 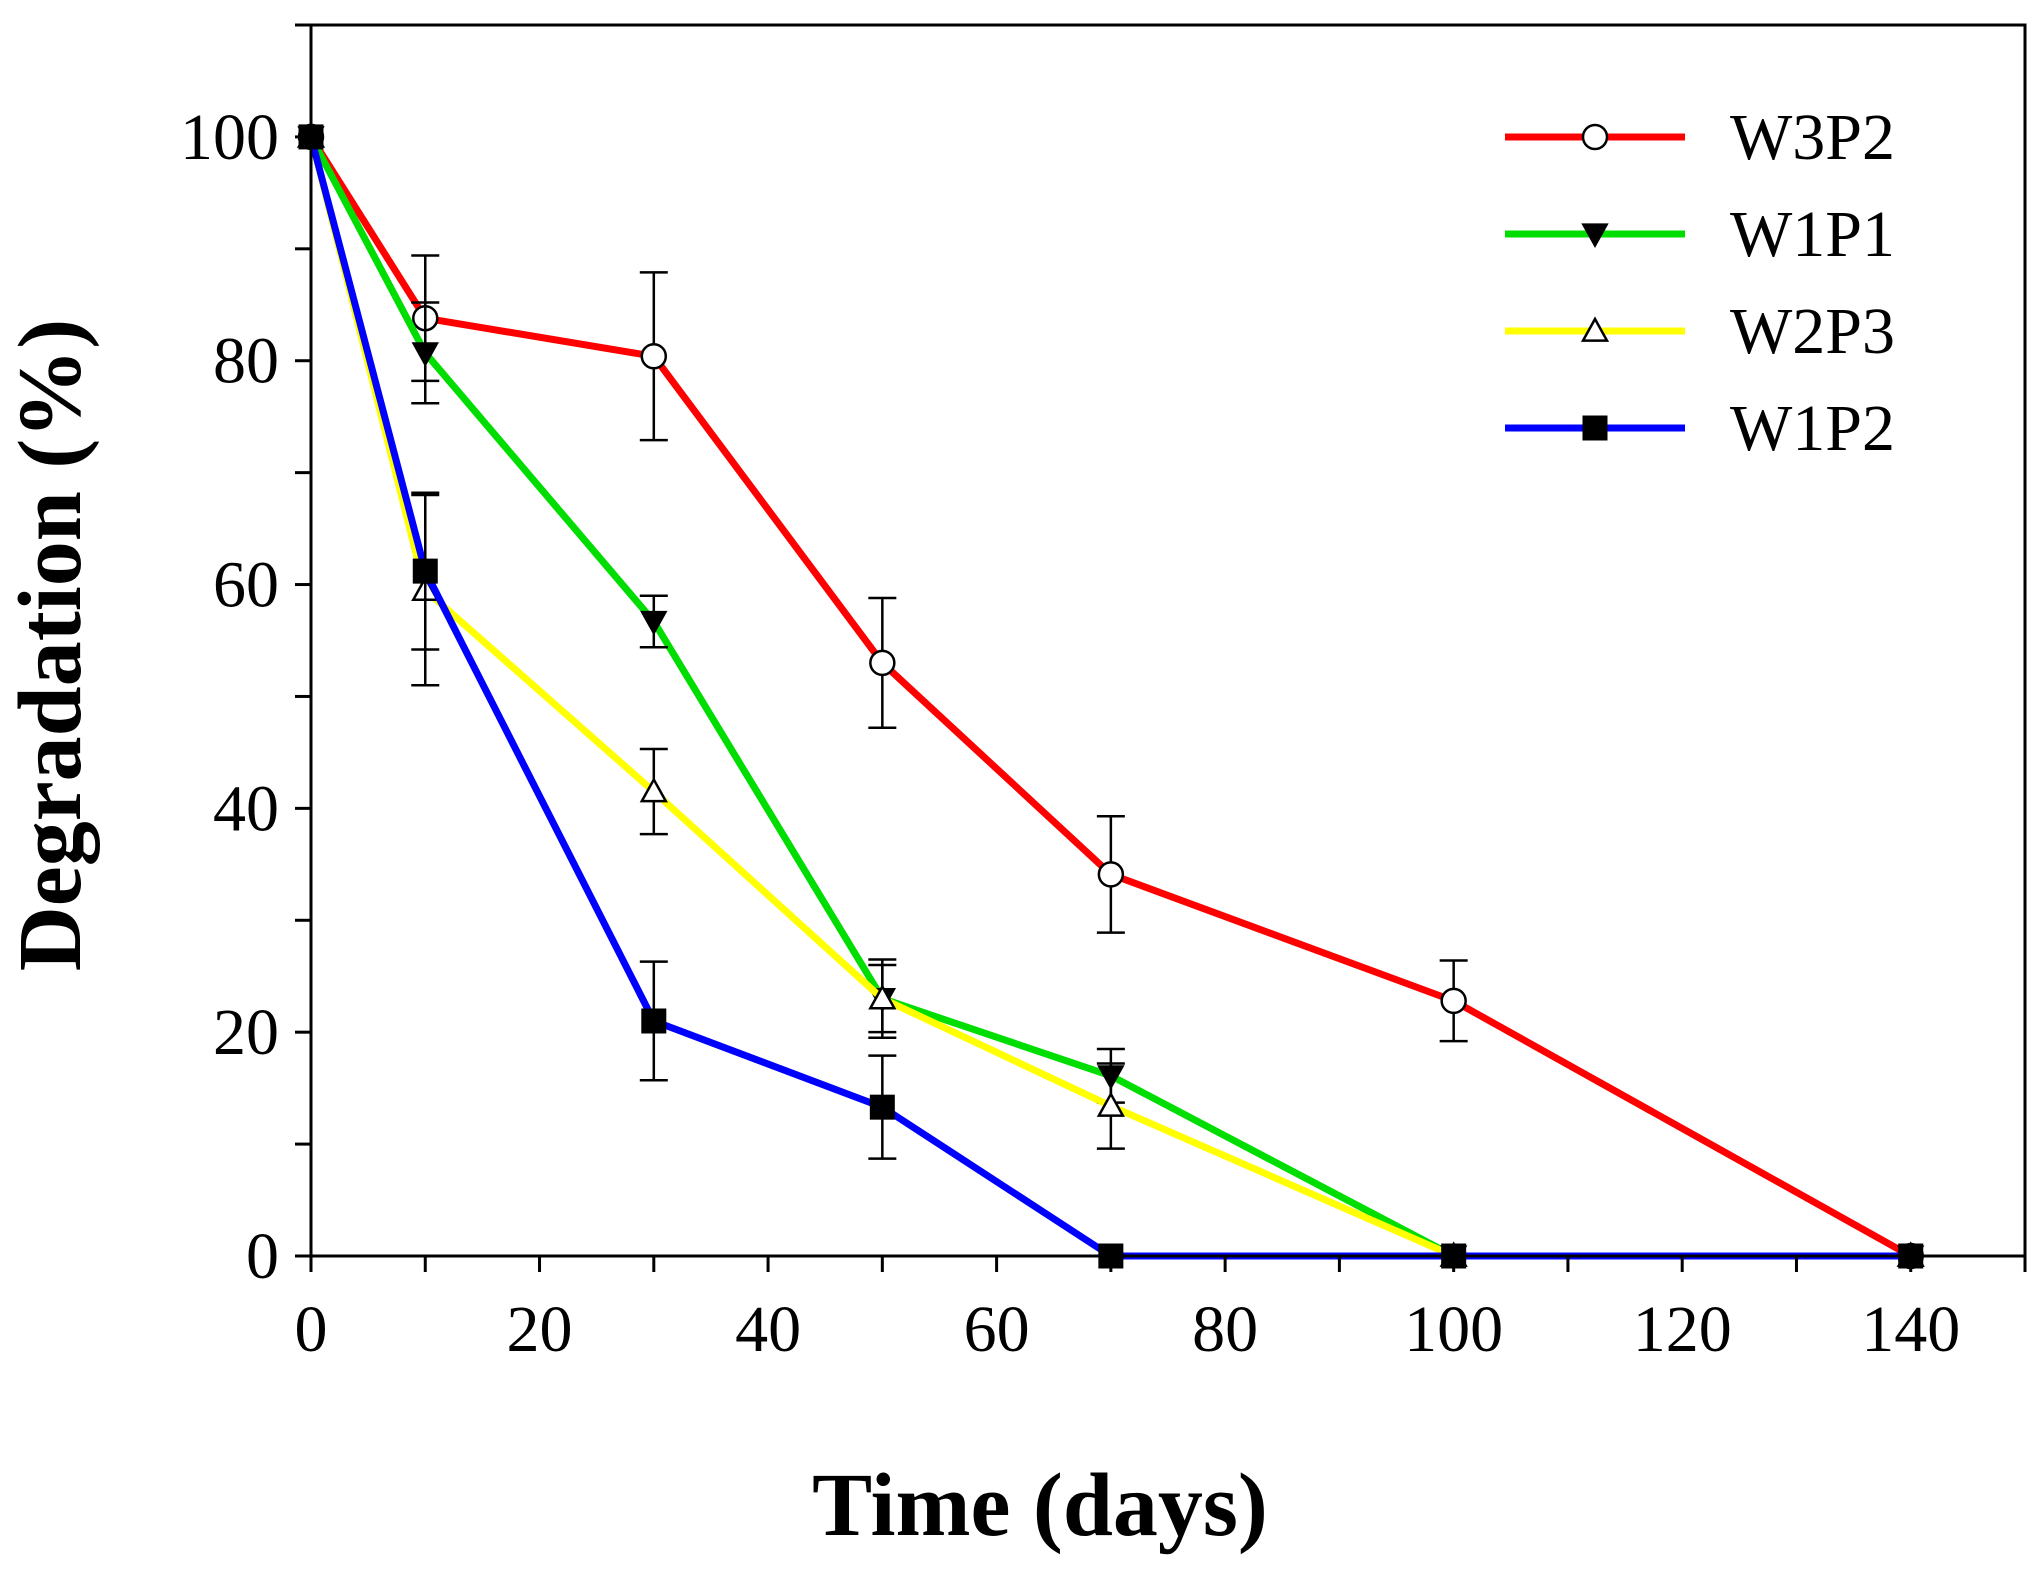 What do you see at coordinates (540, 1329) in the screenshot?
I see `x-tick-label: 20` at bounding box center [540, 1329].